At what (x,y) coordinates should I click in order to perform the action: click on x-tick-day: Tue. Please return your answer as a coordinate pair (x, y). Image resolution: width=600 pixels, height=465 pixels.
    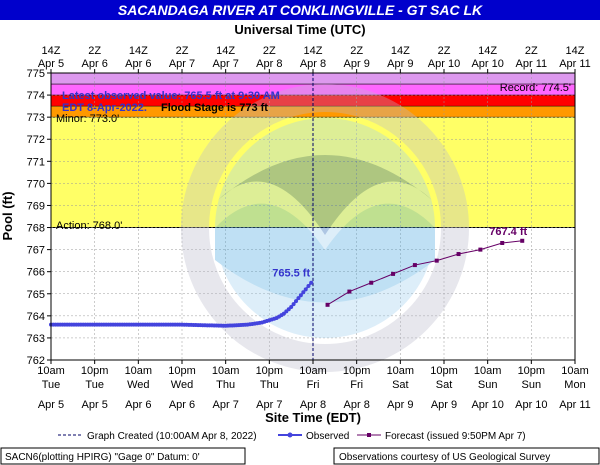
    Looking at the image, I should click on (51, 385).